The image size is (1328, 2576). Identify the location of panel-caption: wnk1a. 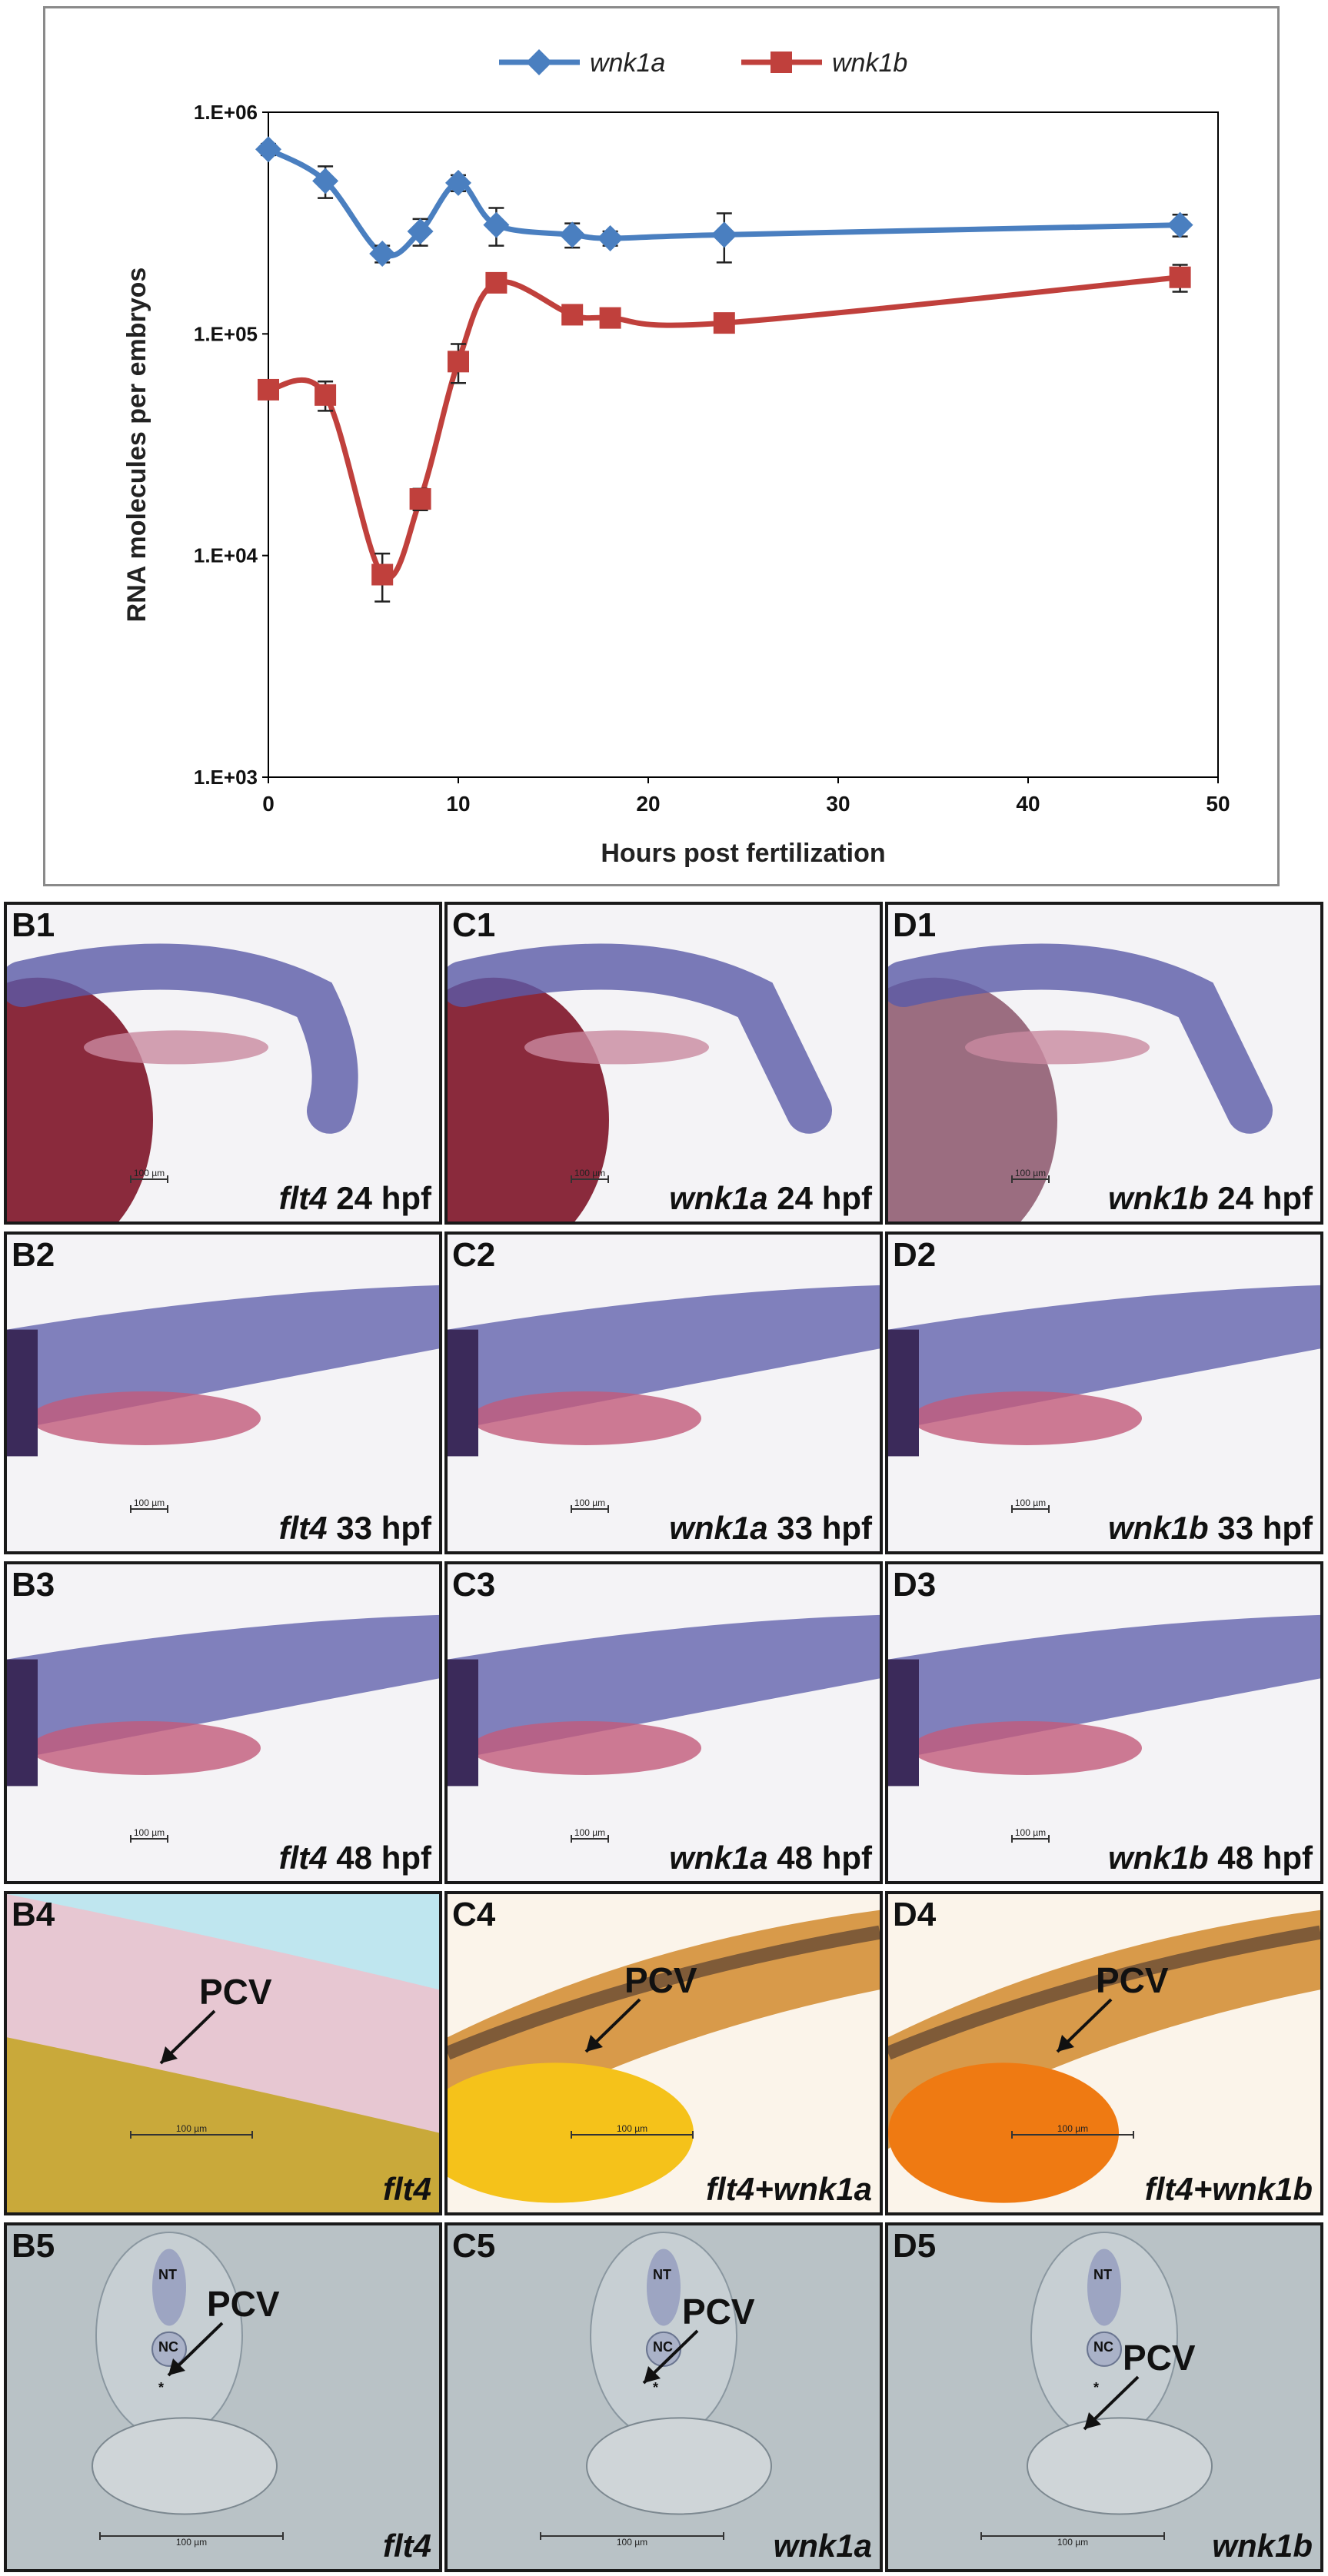
(823, 2546).